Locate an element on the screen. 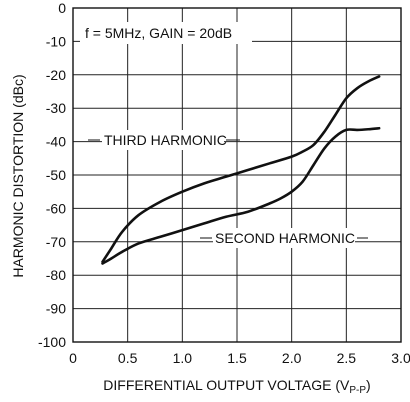  second-harmonic-label: SECOND HARMONIC is located at coordinates (285, 238).